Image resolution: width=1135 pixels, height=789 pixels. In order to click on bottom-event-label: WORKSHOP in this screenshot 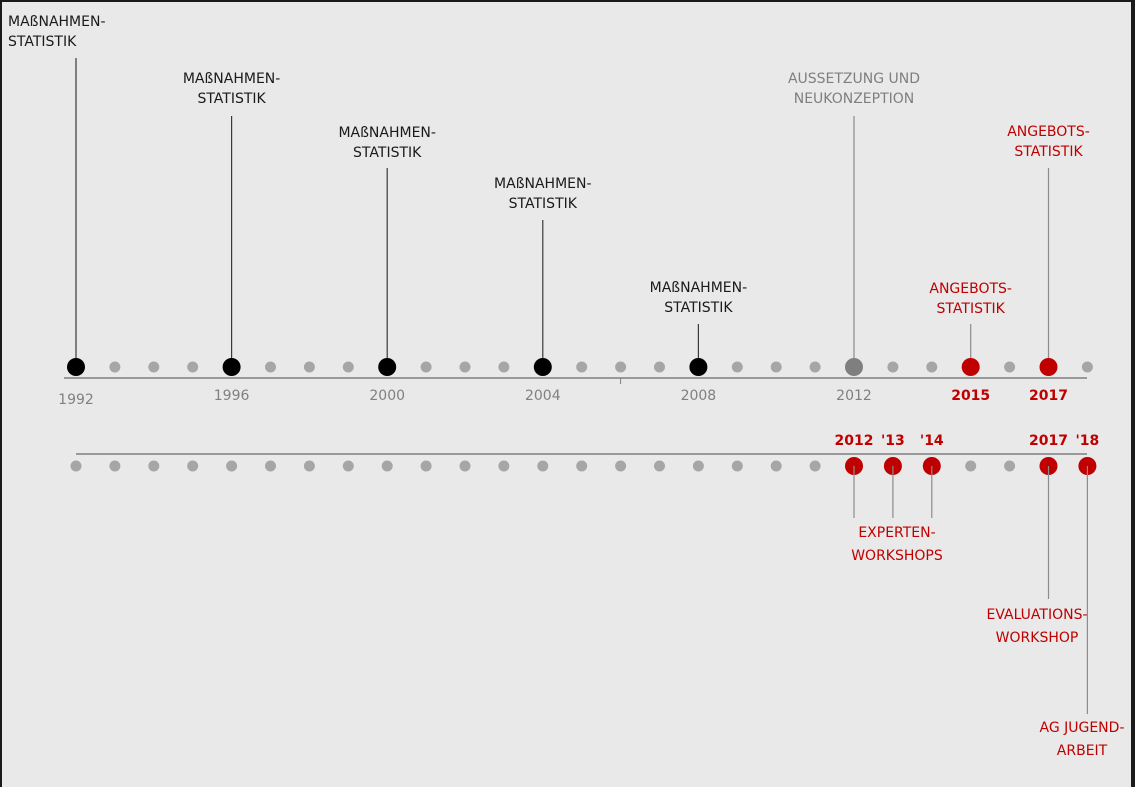, I will do `click(1037, 638)`.